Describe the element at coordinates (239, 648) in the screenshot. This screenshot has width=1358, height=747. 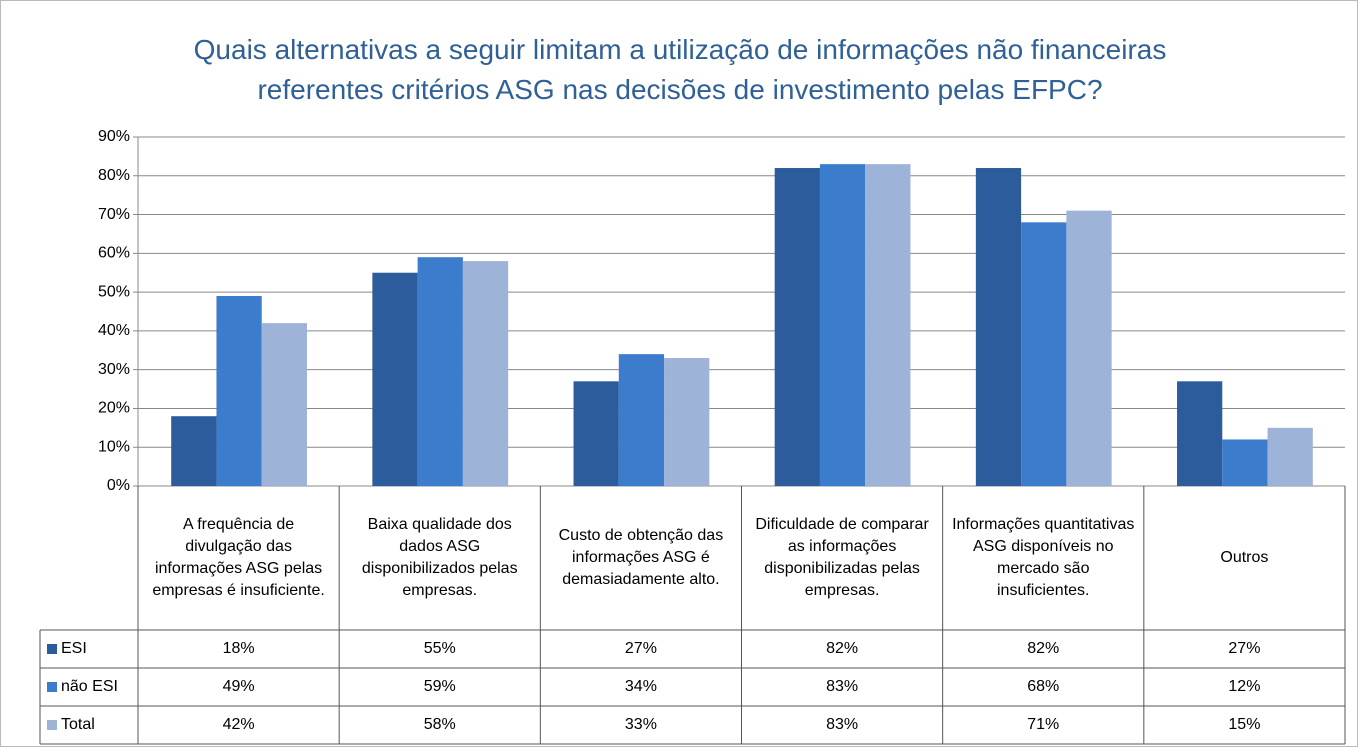
I see `table-value: 18%` at that location.